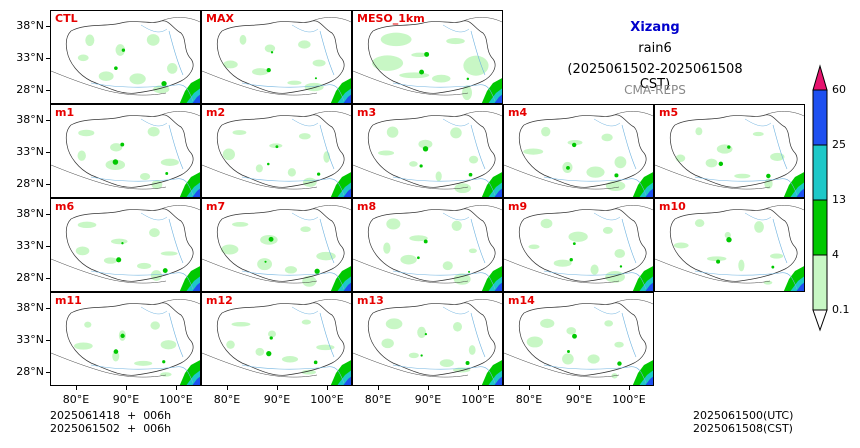 Image resolution: width=860 pixels, height=448 pixels. I want to click on map-panel: m6, so click(125, 245).